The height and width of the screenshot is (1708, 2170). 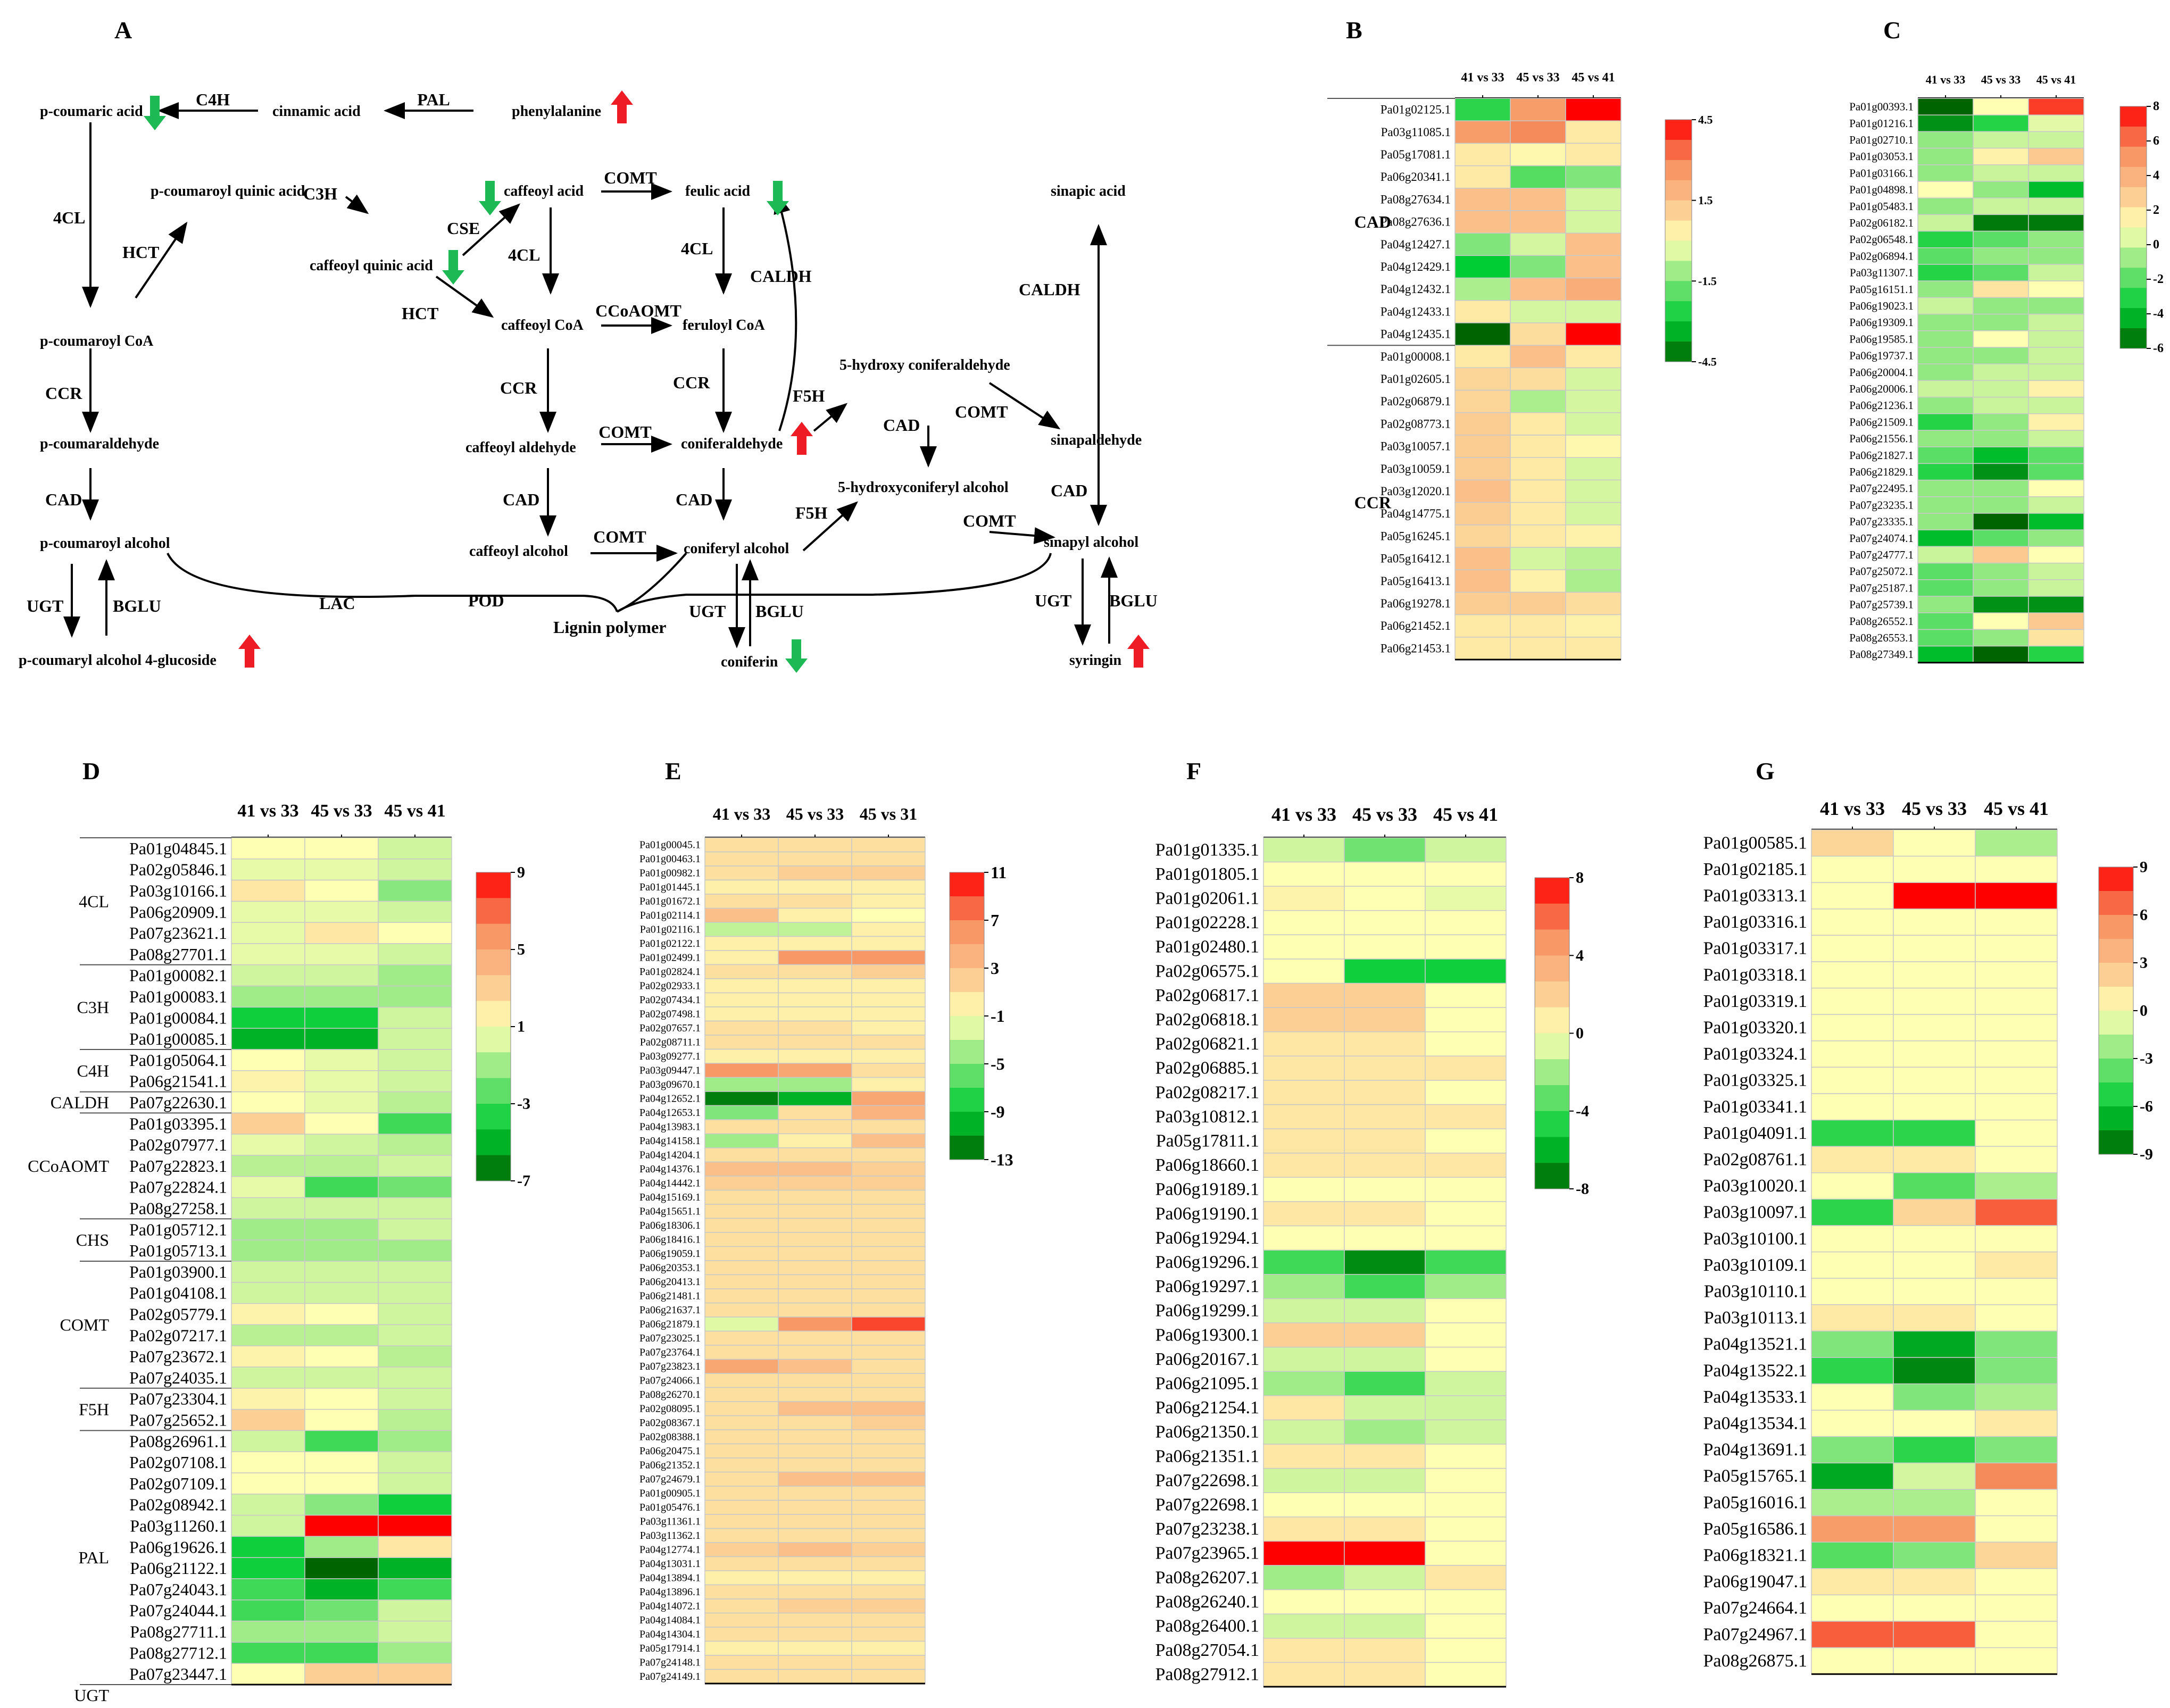 I want to click on gene-label: Pa06g21541.1, so click(x=178, y=1081).